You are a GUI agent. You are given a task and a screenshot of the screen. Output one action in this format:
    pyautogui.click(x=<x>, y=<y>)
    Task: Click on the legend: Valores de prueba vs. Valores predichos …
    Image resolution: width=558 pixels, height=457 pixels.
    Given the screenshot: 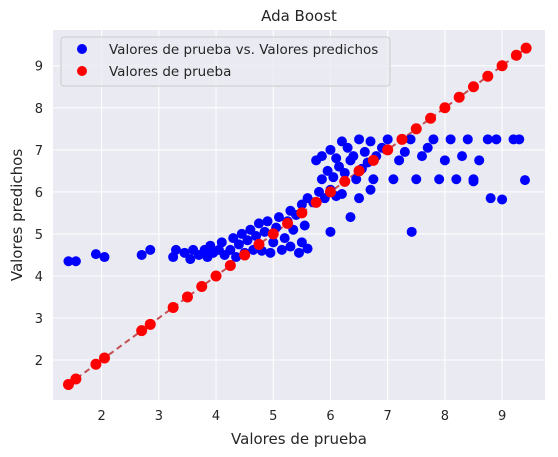 What is the action you would take?
    pyautogui.click(x=225, y=61)
    